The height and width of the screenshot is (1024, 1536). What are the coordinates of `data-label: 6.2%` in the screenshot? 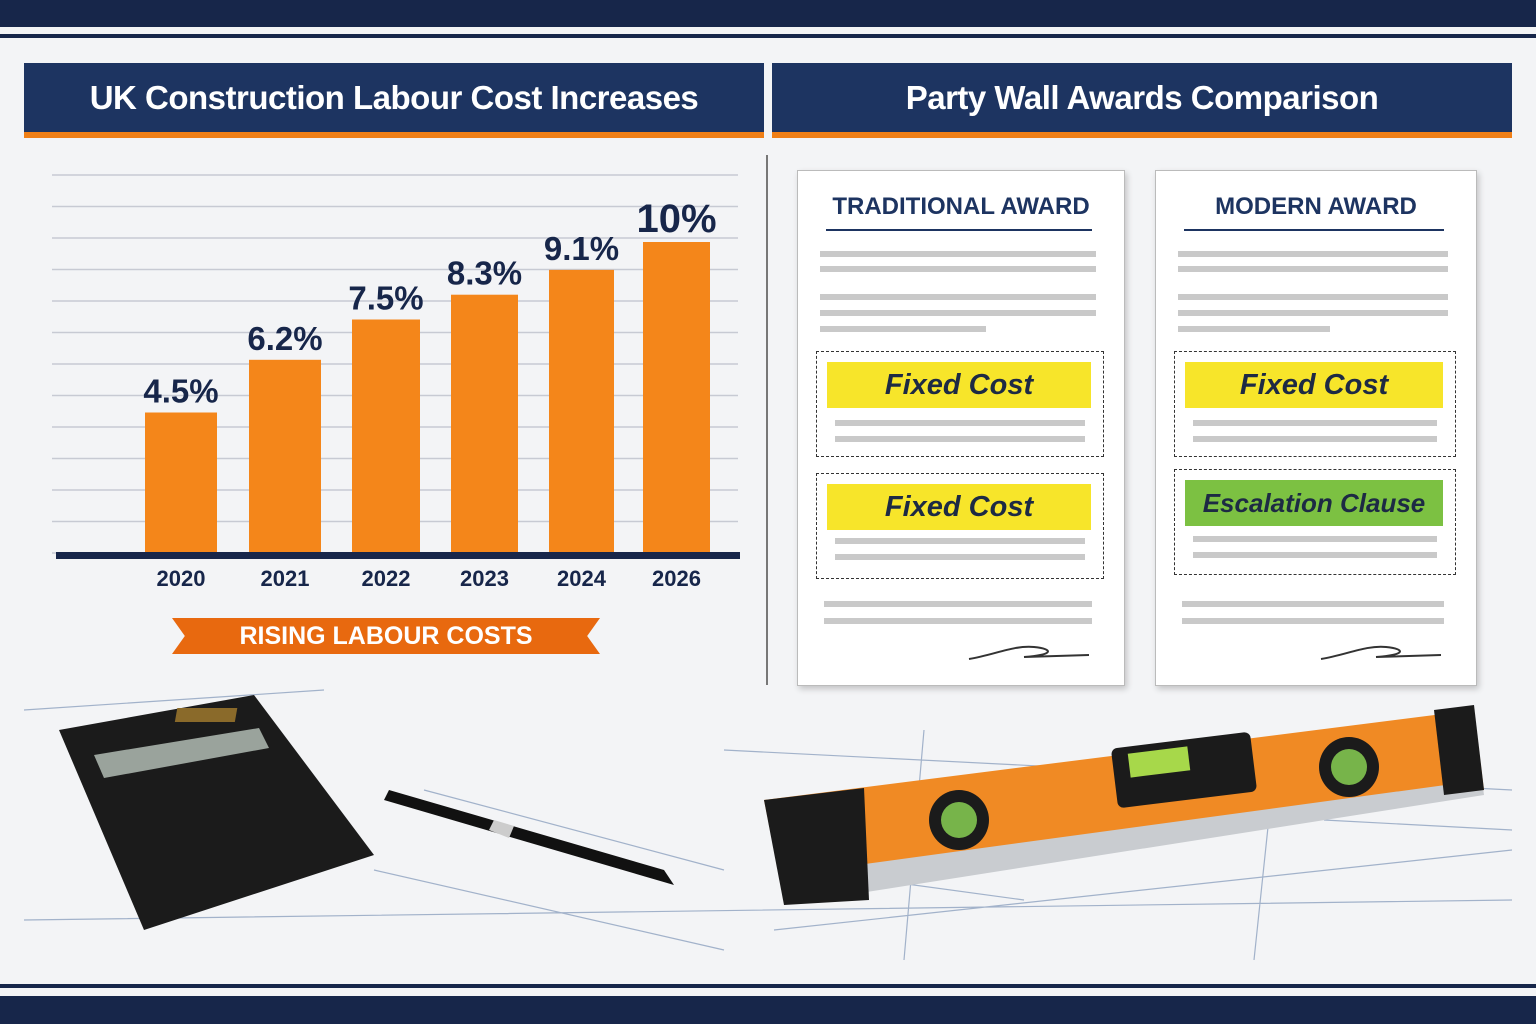 It's located at (284, 338).